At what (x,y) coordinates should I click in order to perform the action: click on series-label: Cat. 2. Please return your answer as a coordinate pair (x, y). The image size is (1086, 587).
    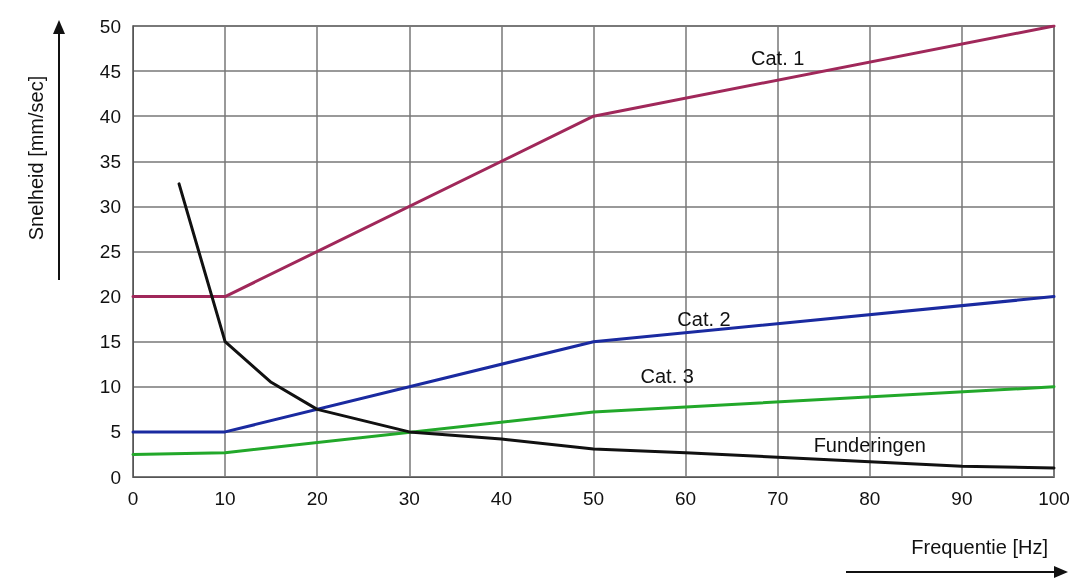
    Looking at the image, I should click on (704, 319).